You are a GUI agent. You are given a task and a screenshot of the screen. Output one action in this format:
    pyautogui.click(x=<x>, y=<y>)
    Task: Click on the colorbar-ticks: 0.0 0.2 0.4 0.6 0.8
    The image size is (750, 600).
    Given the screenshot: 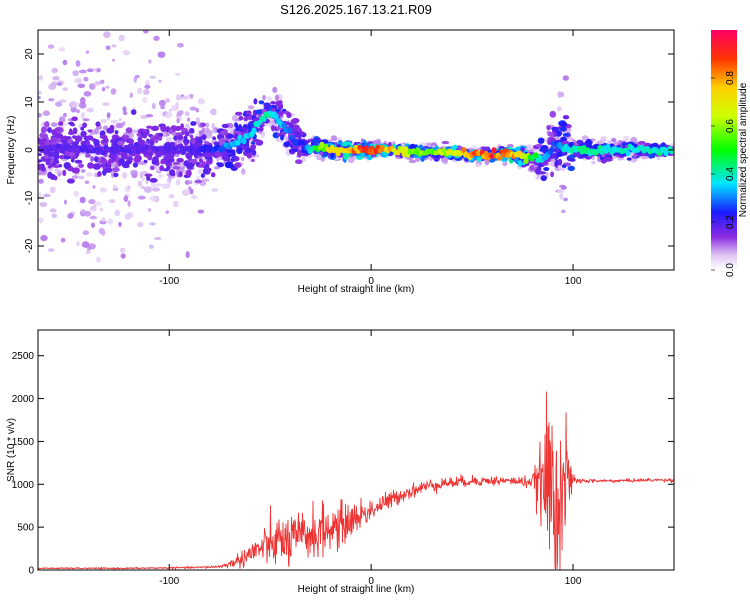 What is the action you would take?
    pyautogui.click(x=723, y=174)
    